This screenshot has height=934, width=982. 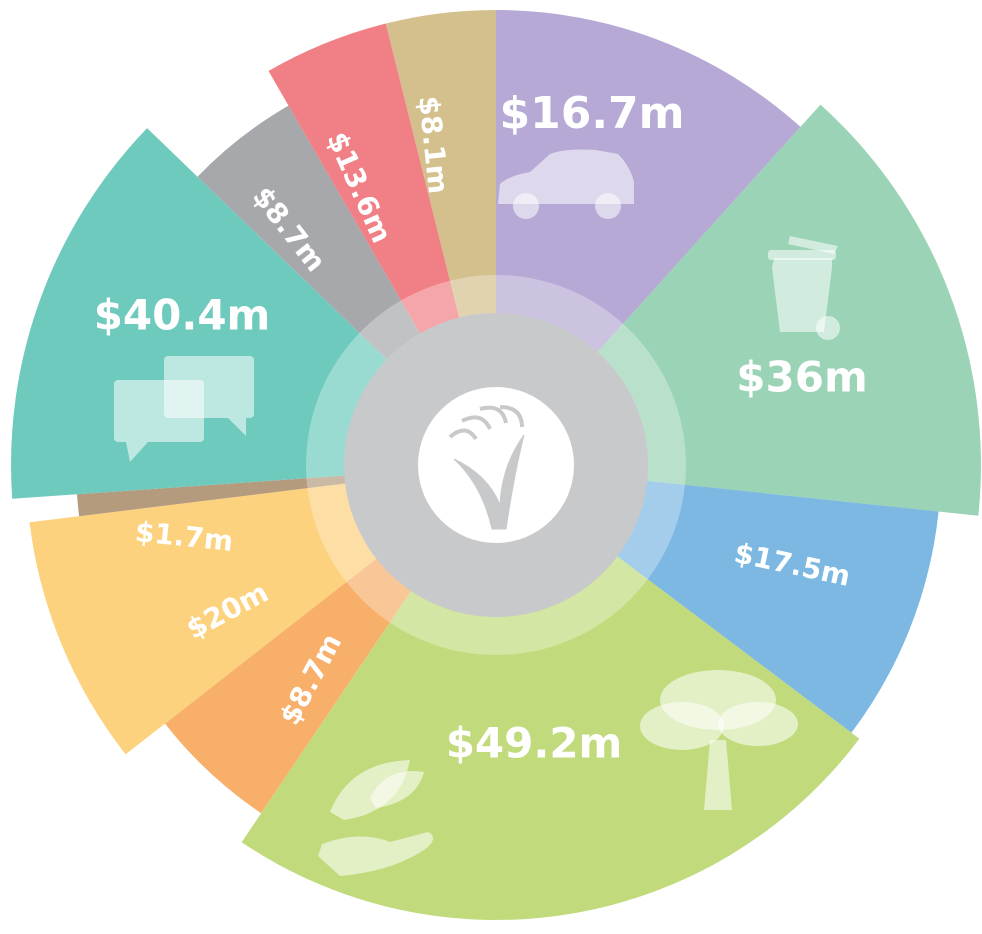 What do you see at coordinates (591, 113) in the screenshot?
I see `segment-label-0: $16.7m` at bounding box center [591, 113].